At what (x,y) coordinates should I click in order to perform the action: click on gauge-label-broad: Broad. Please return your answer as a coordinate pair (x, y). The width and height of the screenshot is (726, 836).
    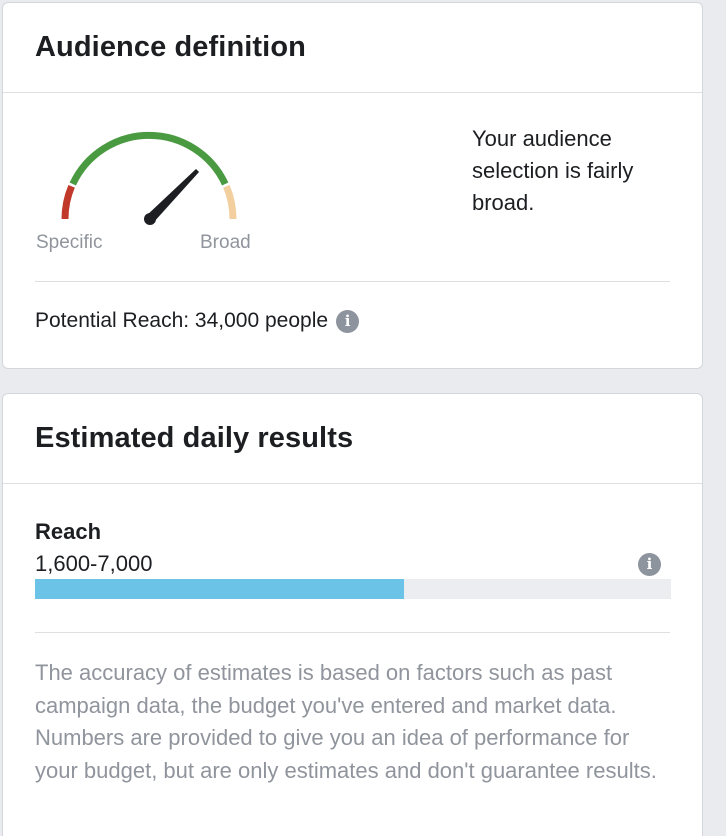
    Looking at the image, I should click on (225, 242).